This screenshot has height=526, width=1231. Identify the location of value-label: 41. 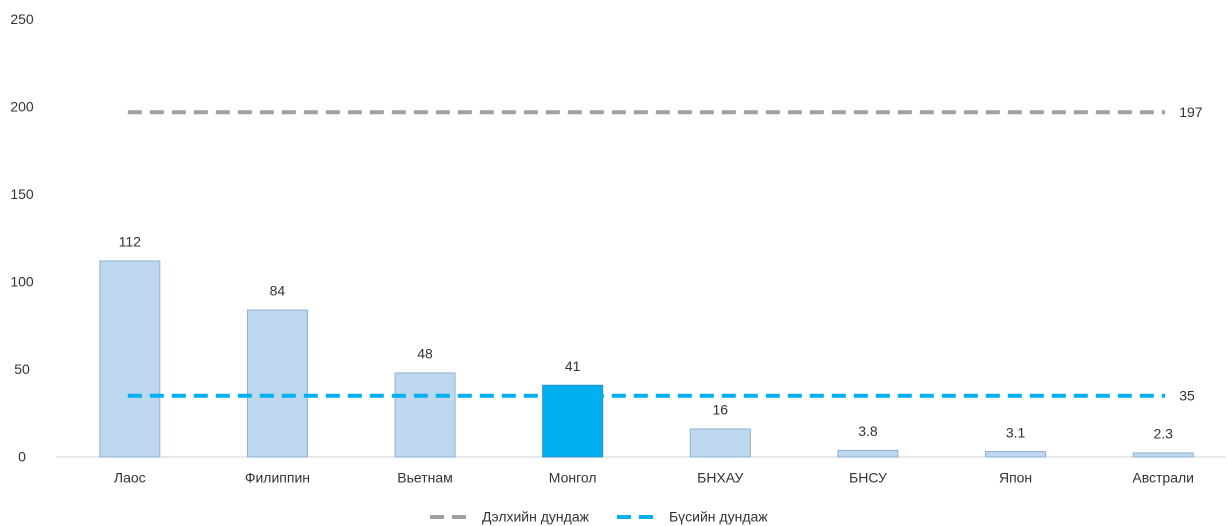
(573, 366).